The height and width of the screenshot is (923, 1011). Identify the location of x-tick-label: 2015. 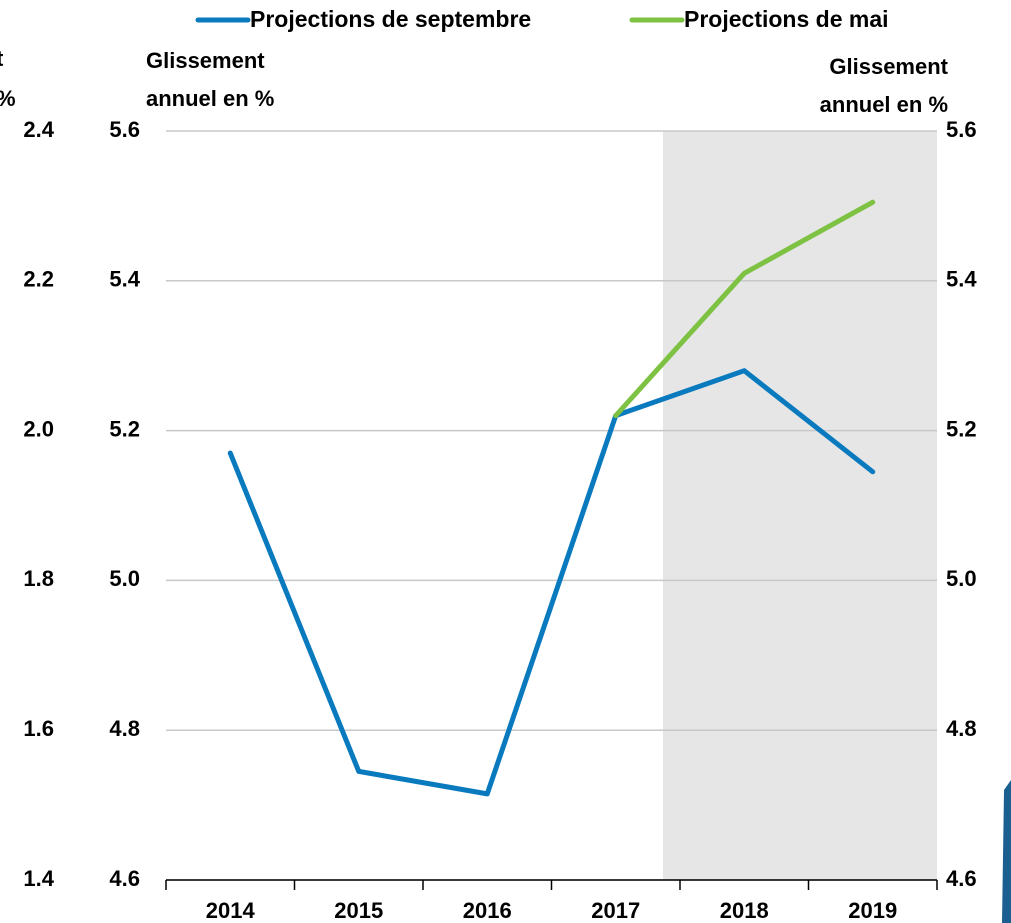
(358, 910).